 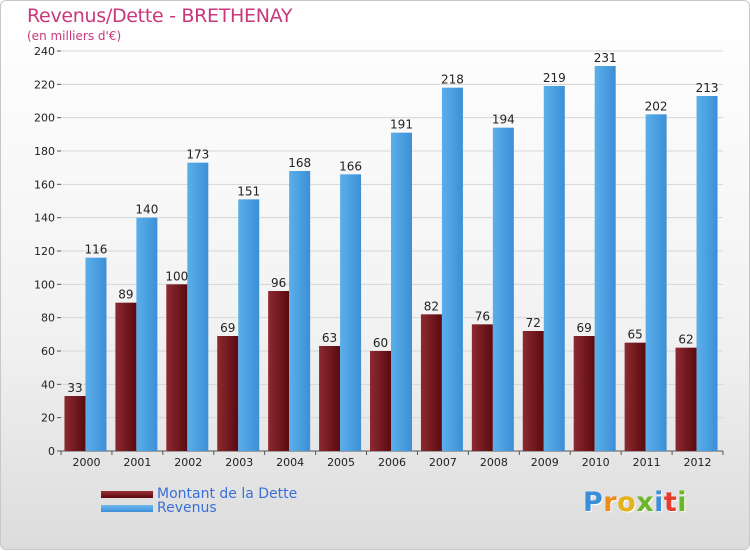 I want to click on y-tick-label: 240, so click(x=44, y=51).